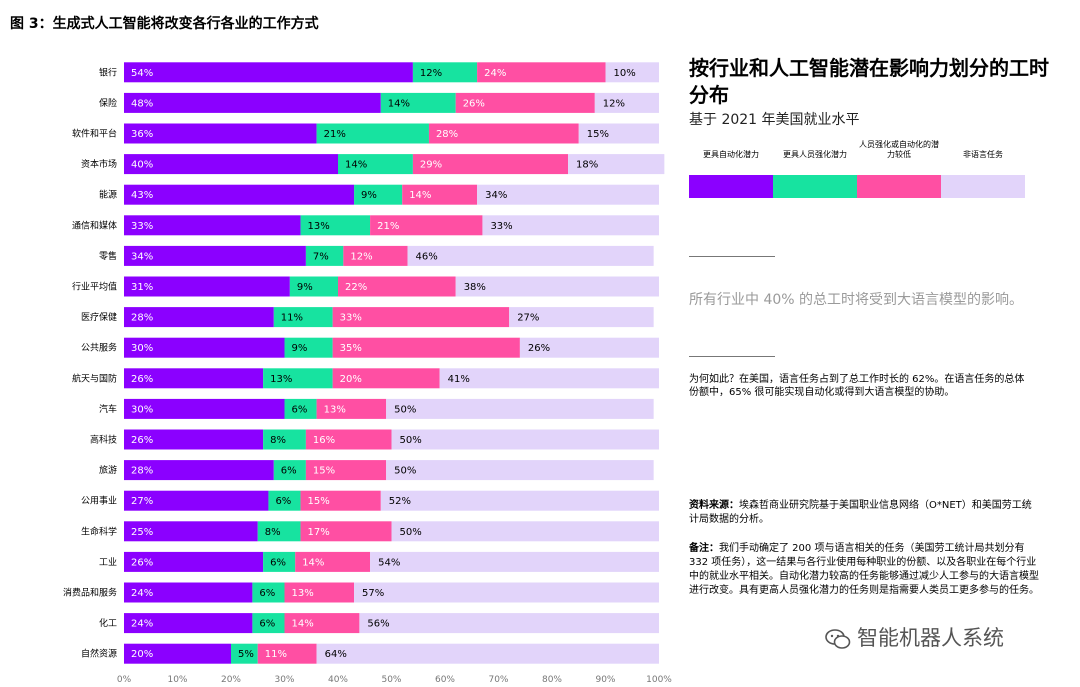  Describe the element at coordinates (319, 501) in the screenshot. I see `data-label-low-potential: 15%` at that location.